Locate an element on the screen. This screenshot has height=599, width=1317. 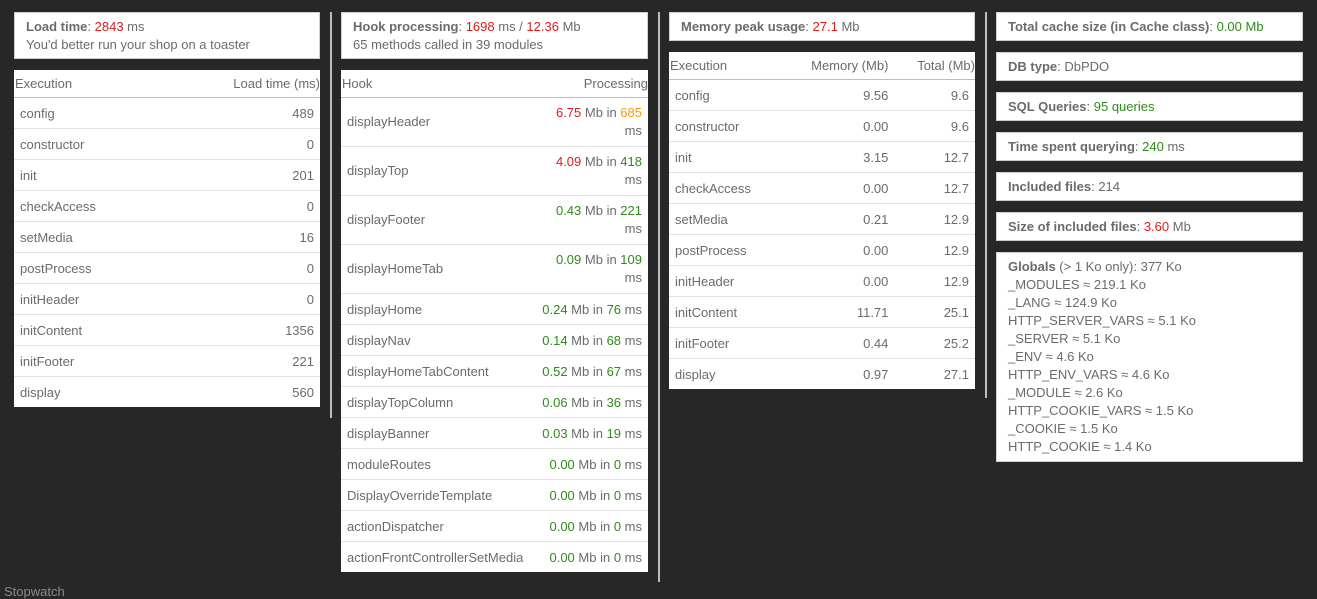
hook-row-processing: 0.00 Mb in 0 ms is located at coordinates (588, 464).